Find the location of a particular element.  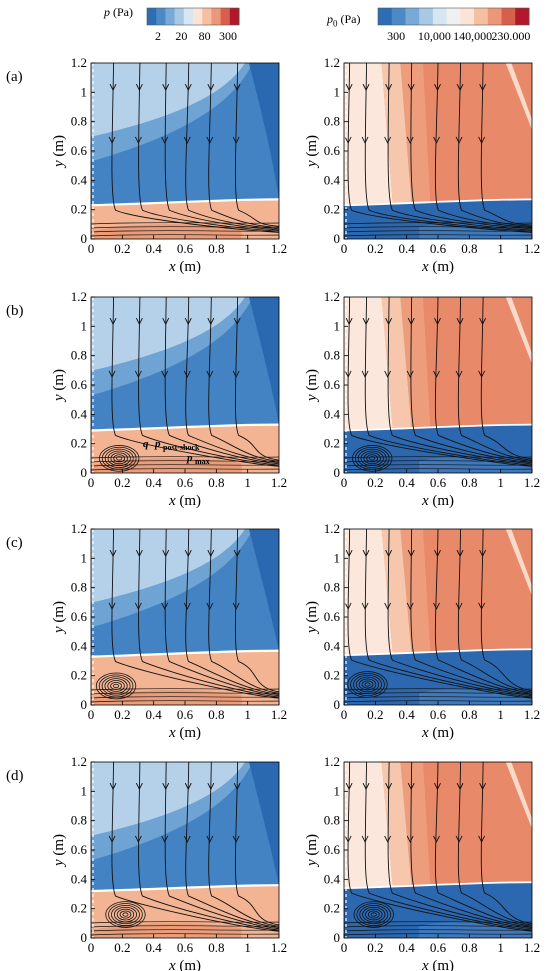

x-axis-label: x (m) is located at coordinates (184, 267).